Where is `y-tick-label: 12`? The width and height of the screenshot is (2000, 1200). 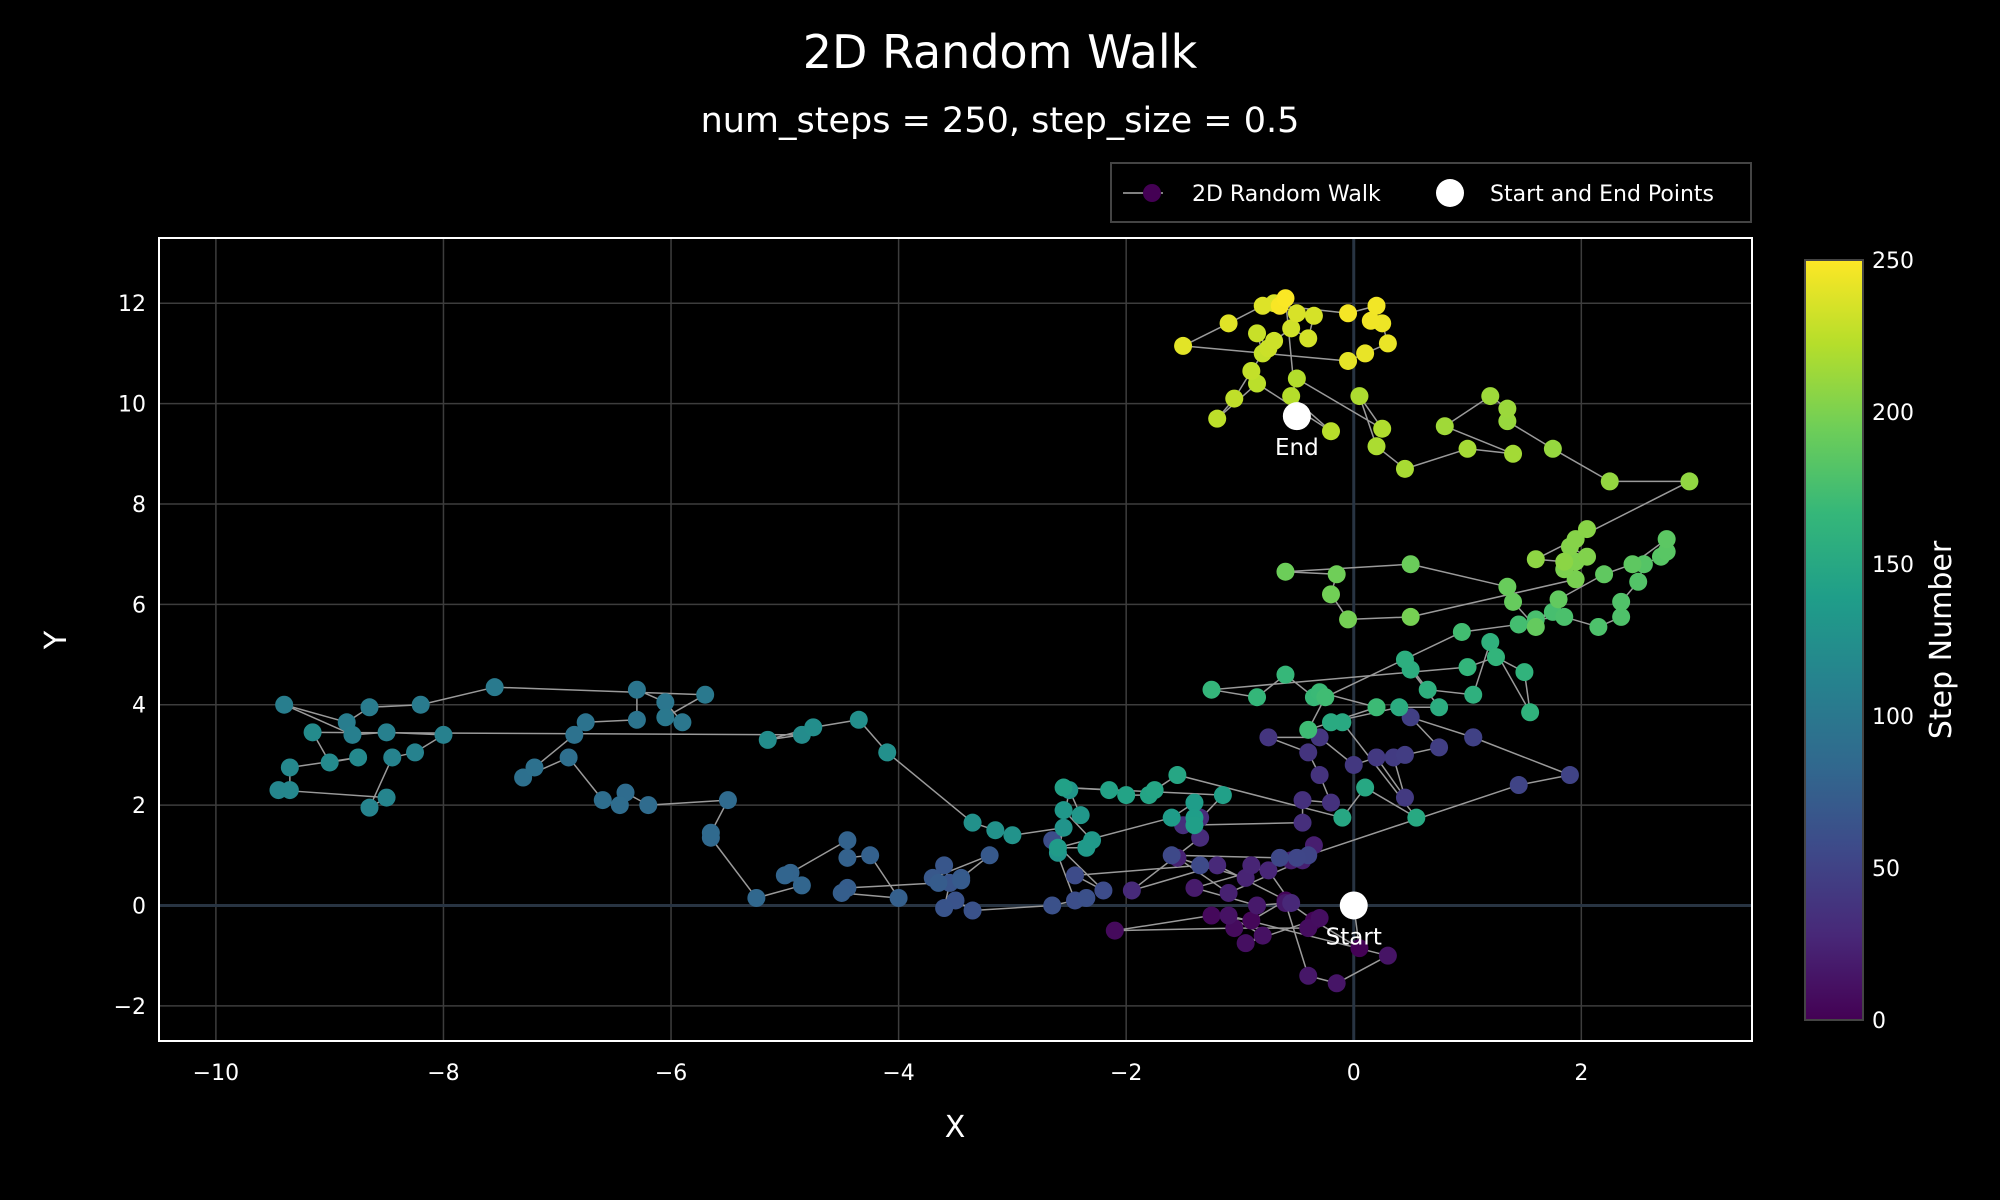 y-tick-label: 12 is located at coordinates (132, 304).